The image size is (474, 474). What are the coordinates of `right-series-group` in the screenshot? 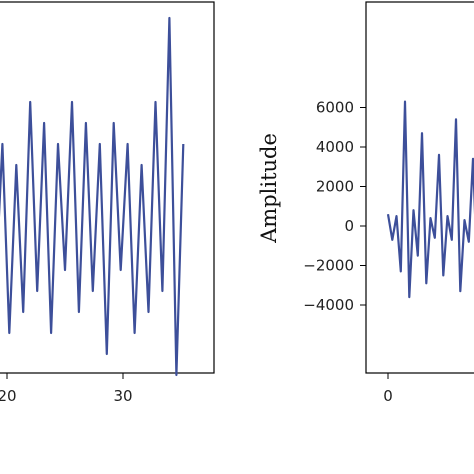 It's located at (430, 199).